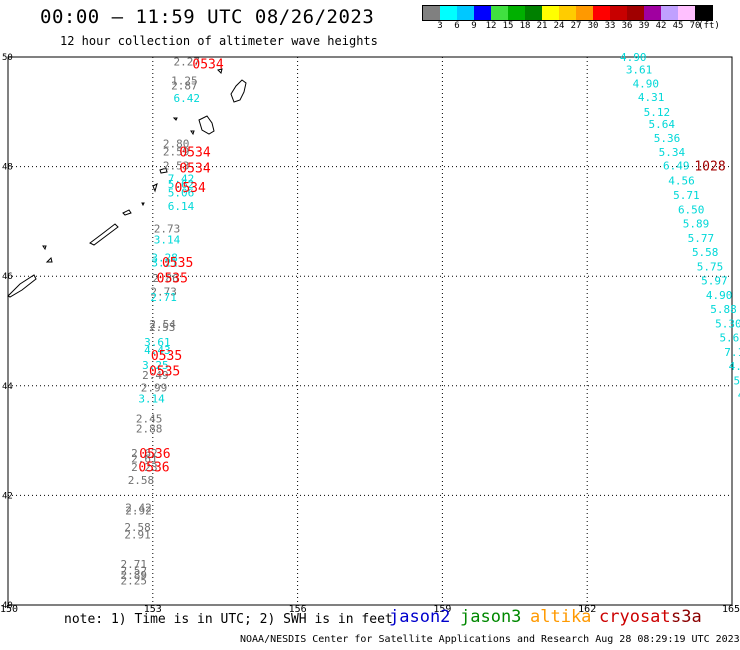 Image resolution: width=740 pixels, height=650 pixels. Describe the element at coordinates (732, 352) in the screenshot. I see `wave-height-value: 7.19` at that location.